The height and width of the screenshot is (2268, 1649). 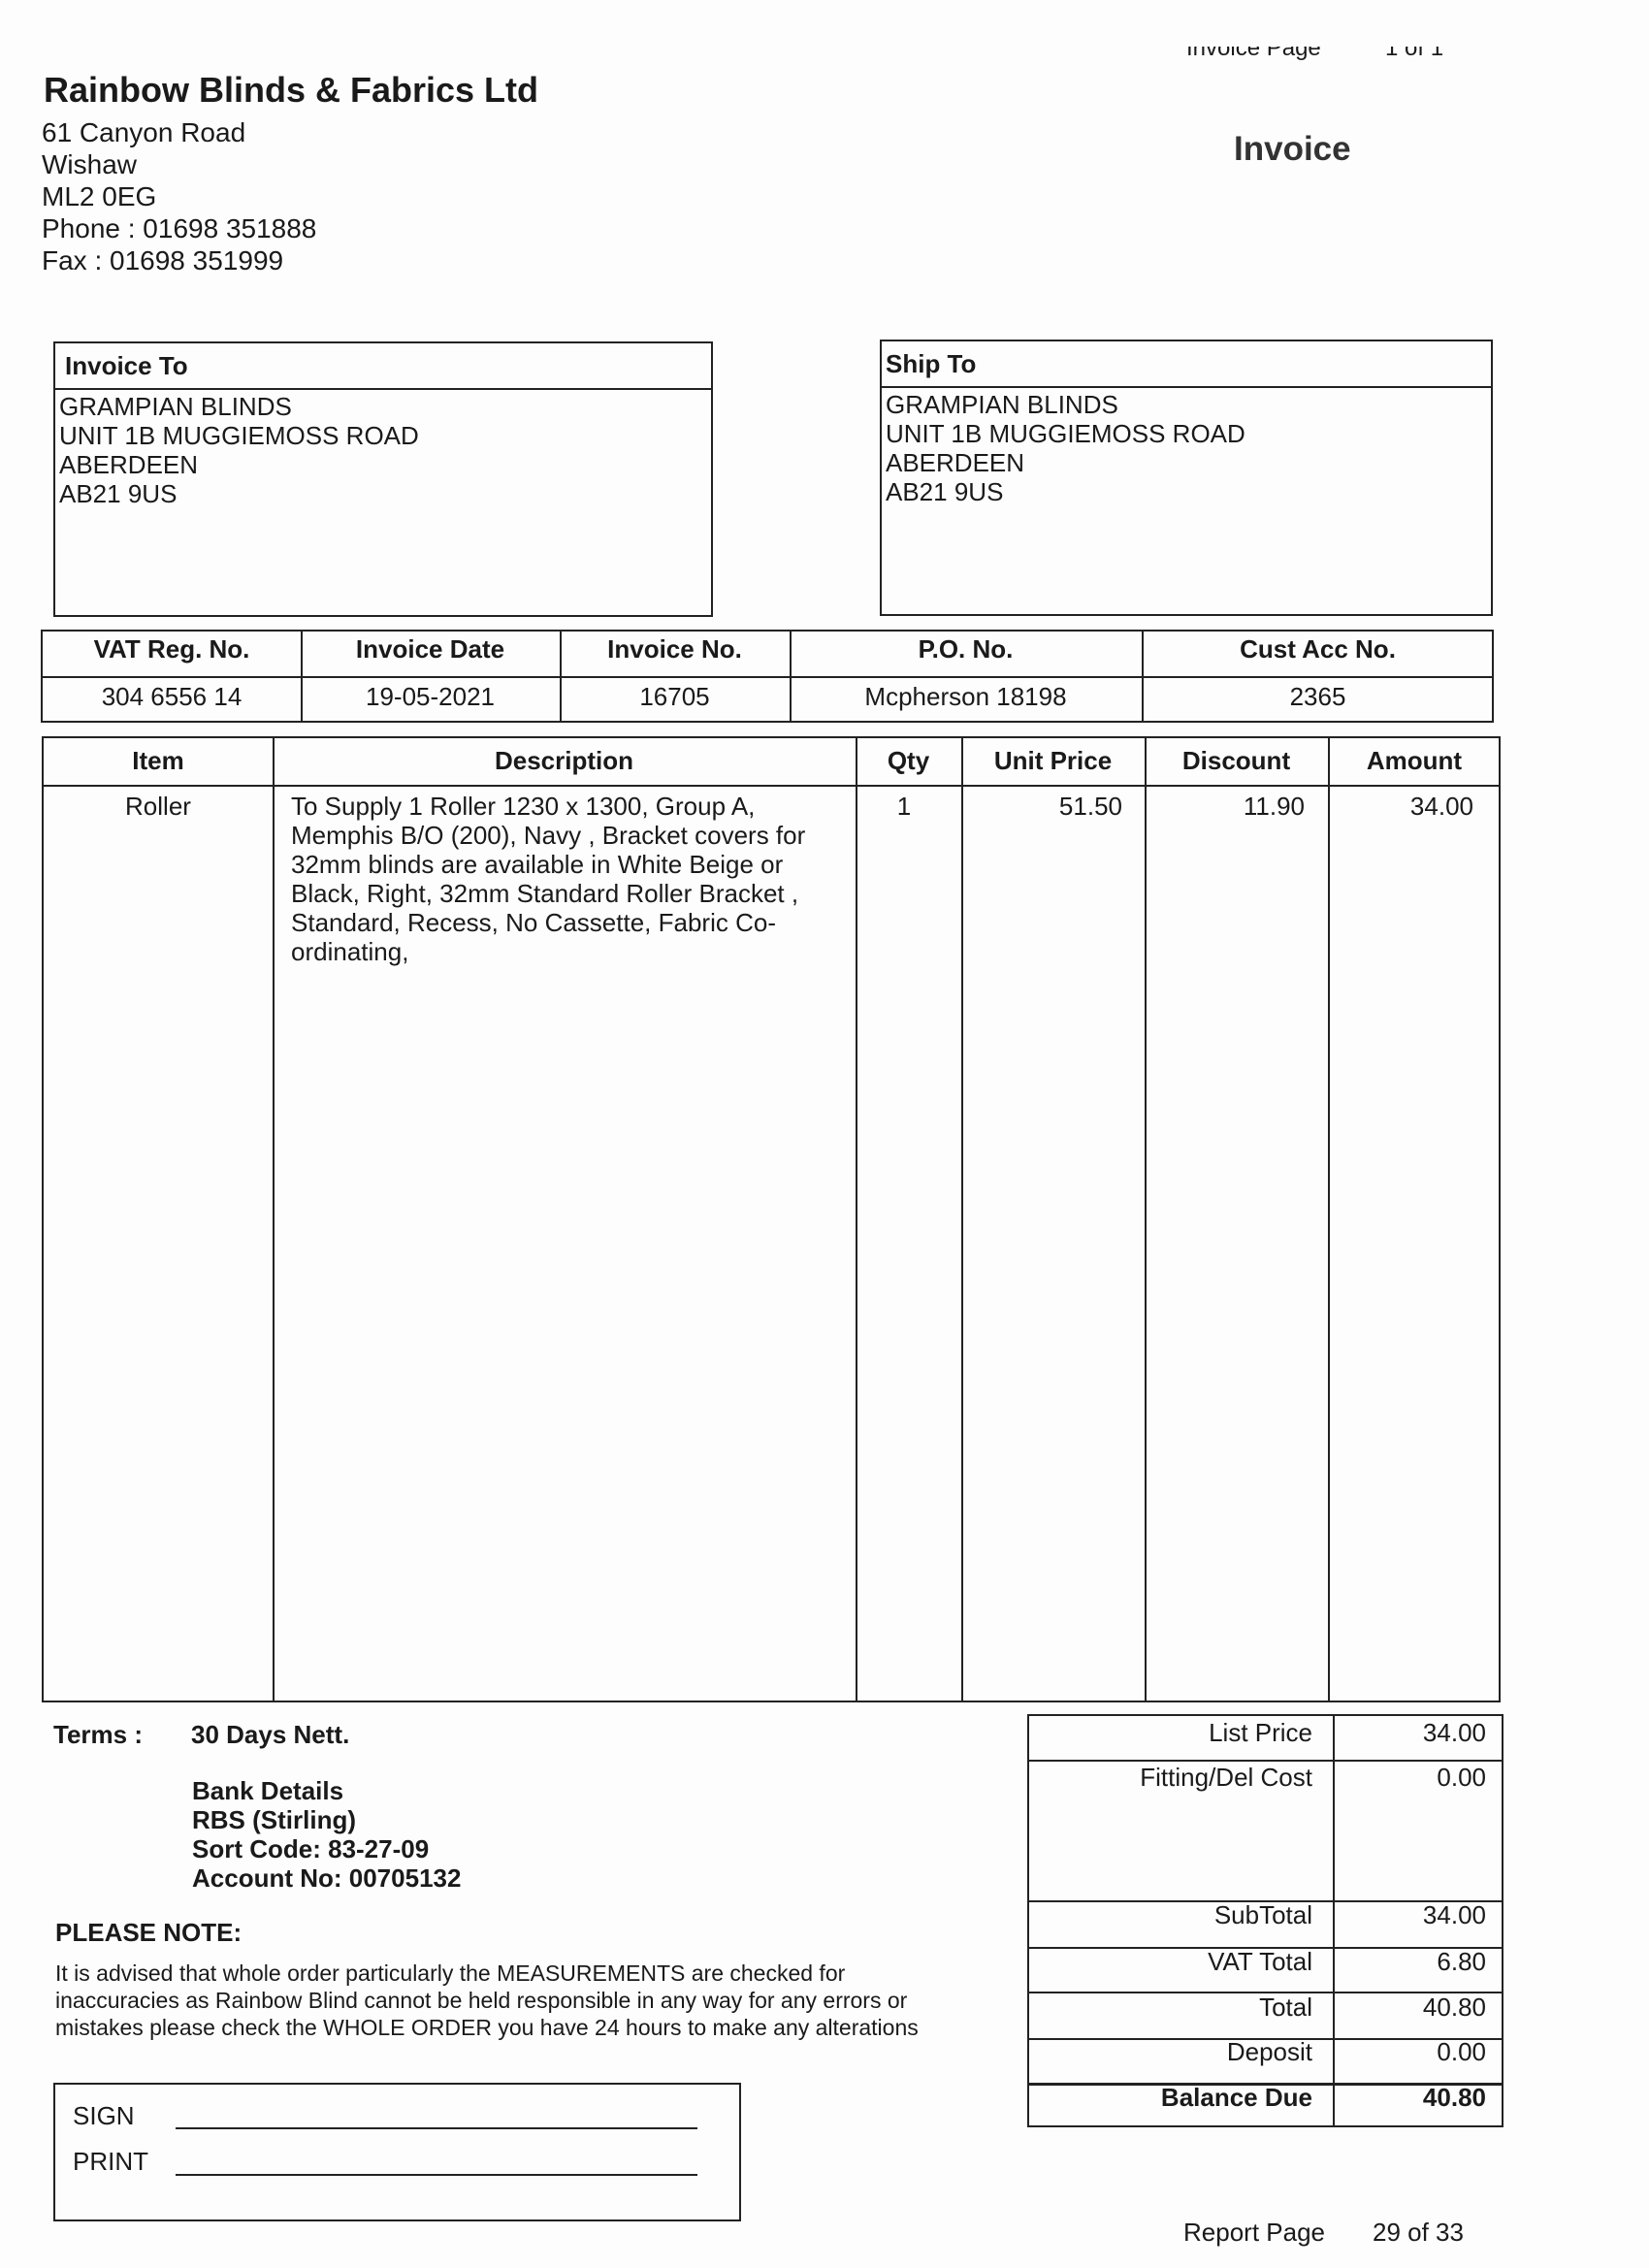 What do you see at coordinates (1292, 149) in the screenshot?
I see `document-title: Invoice` at bounding box center [1292, 149].